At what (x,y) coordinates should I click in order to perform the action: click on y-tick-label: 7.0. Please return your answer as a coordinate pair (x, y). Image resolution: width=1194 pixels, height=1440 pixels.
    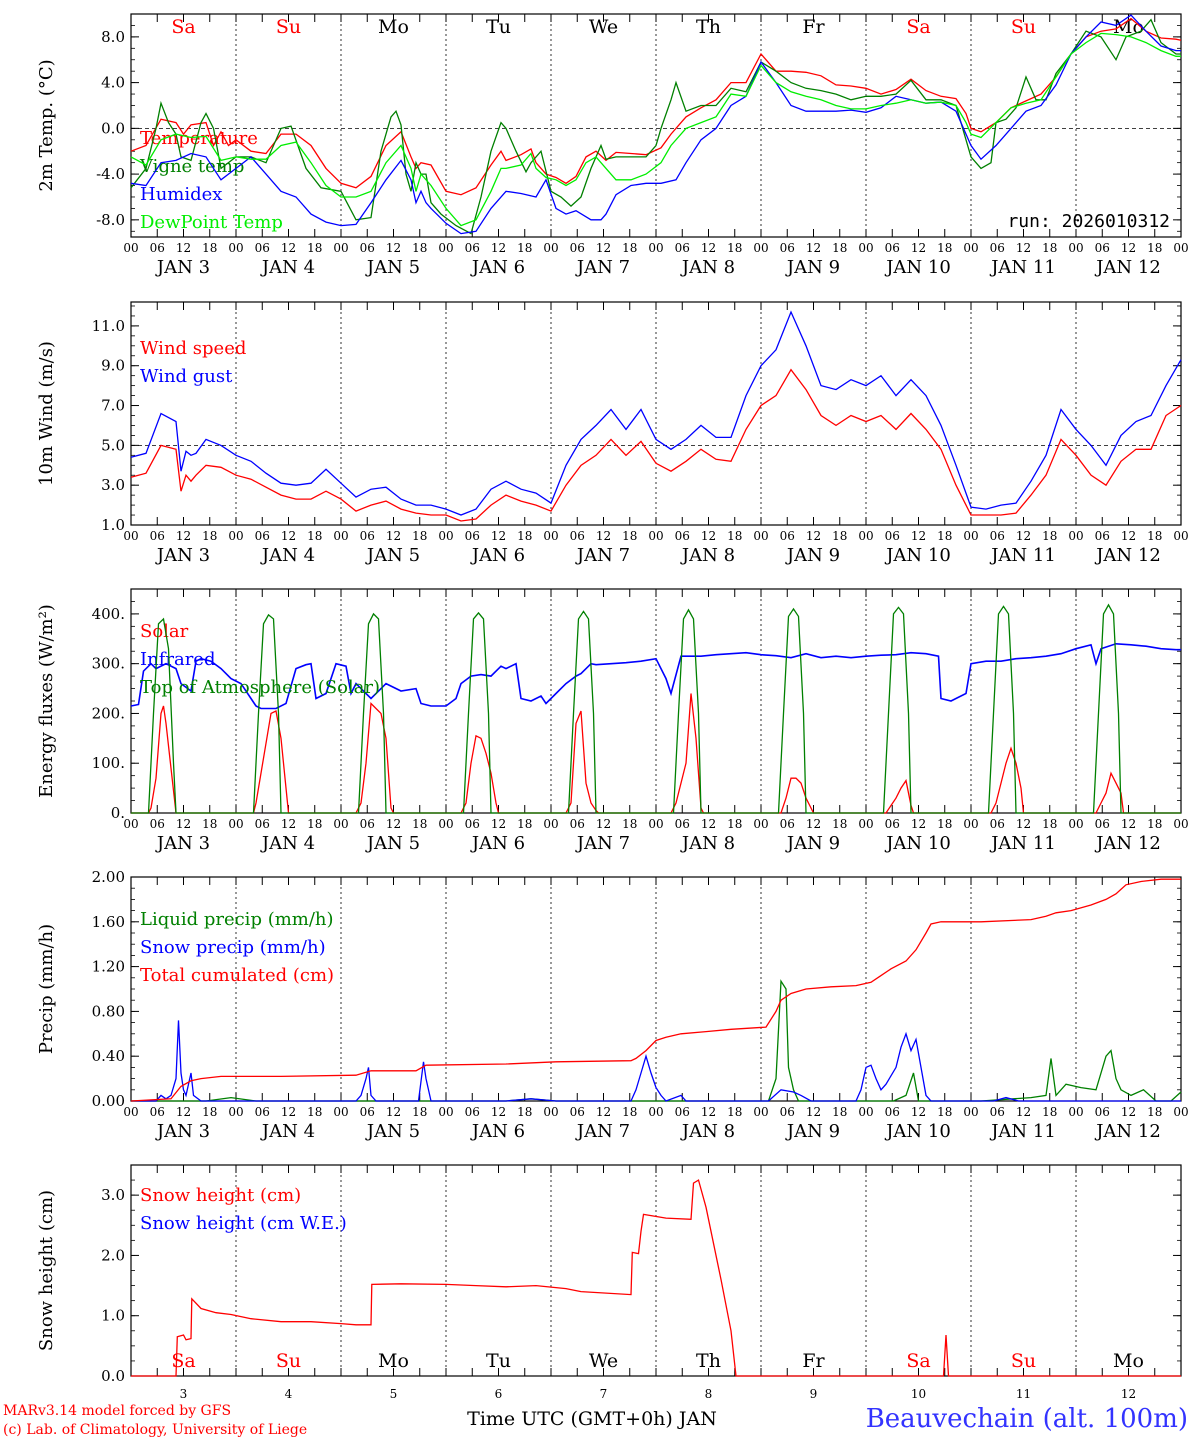
    Looking at the image, I should click on (113, 406).